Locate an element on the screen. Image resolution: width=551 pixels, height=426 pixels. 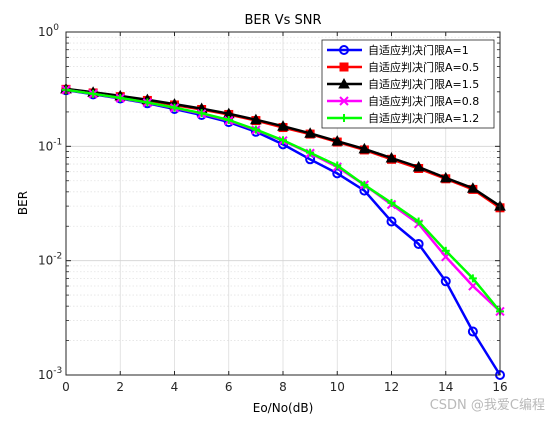
legend-item: 自适应判决门限A=0.5 is located at coordinates (403, 67).